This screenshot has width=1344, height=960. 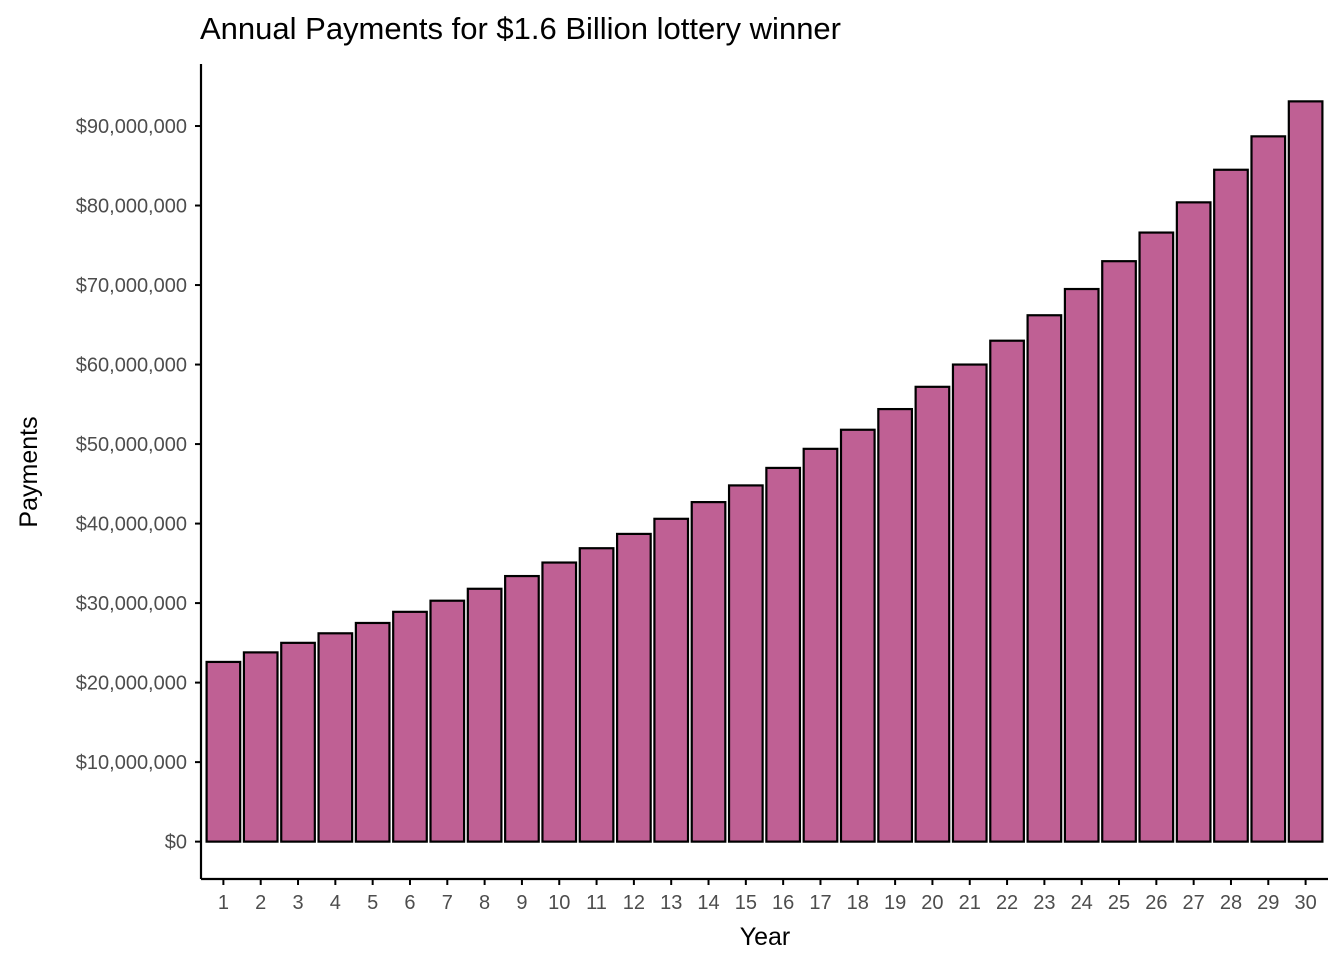 What do you see at coordinates (559, 903) in the screenshot?
I see `x-tick-label: 10` at bounding box center [559, 903].